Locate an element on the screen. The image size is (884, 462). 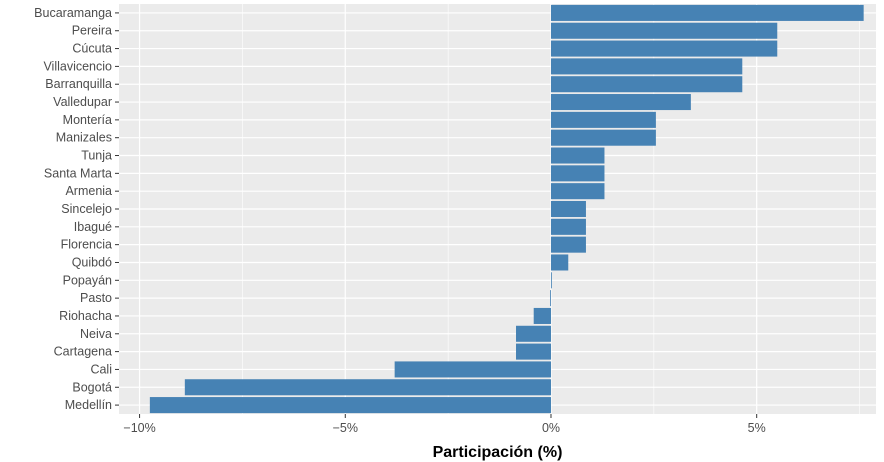
y-tick-label: Armenia is located at coordinates (88, 191).